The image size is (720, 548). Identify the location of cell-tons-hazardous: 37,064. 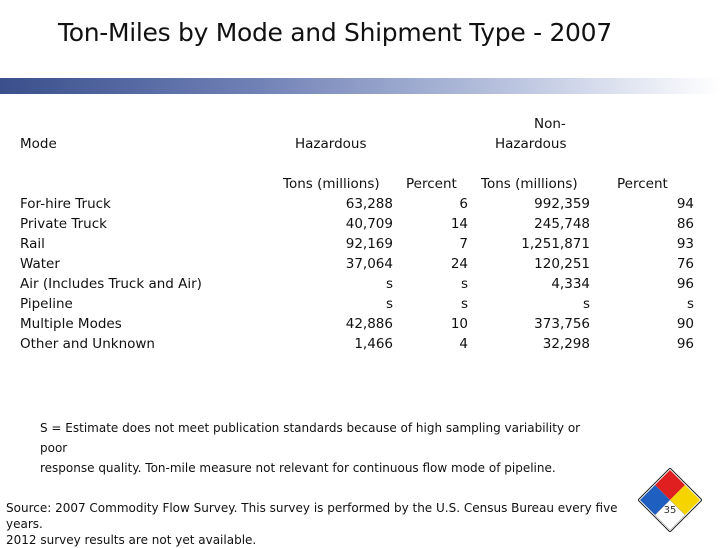
(369, 264).